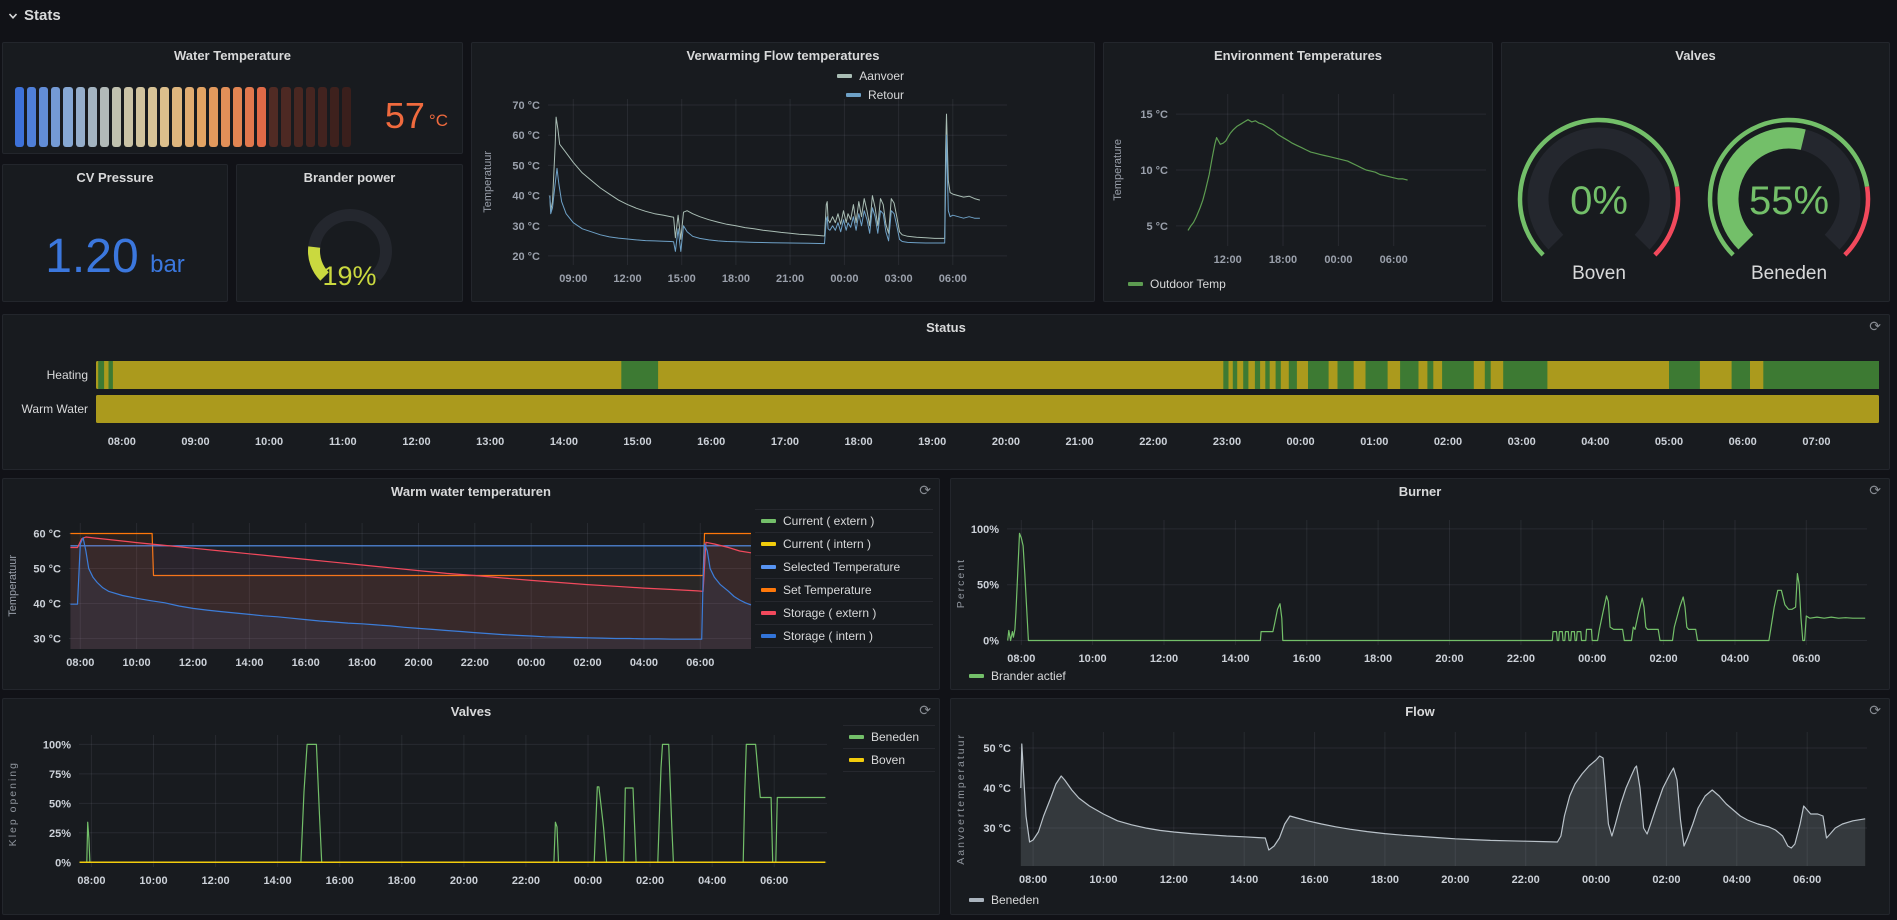  Describe the element at coordinates (47, 535) in the screenshot. I see `y-tick-label: 60 °C` at that location.